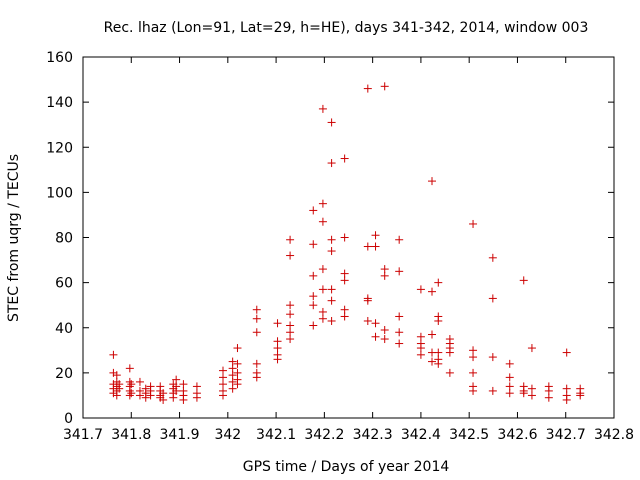  Describe the element at coordinates (83, 435) in the screenshot. I see `x-tick-label: 341.7` at that location.